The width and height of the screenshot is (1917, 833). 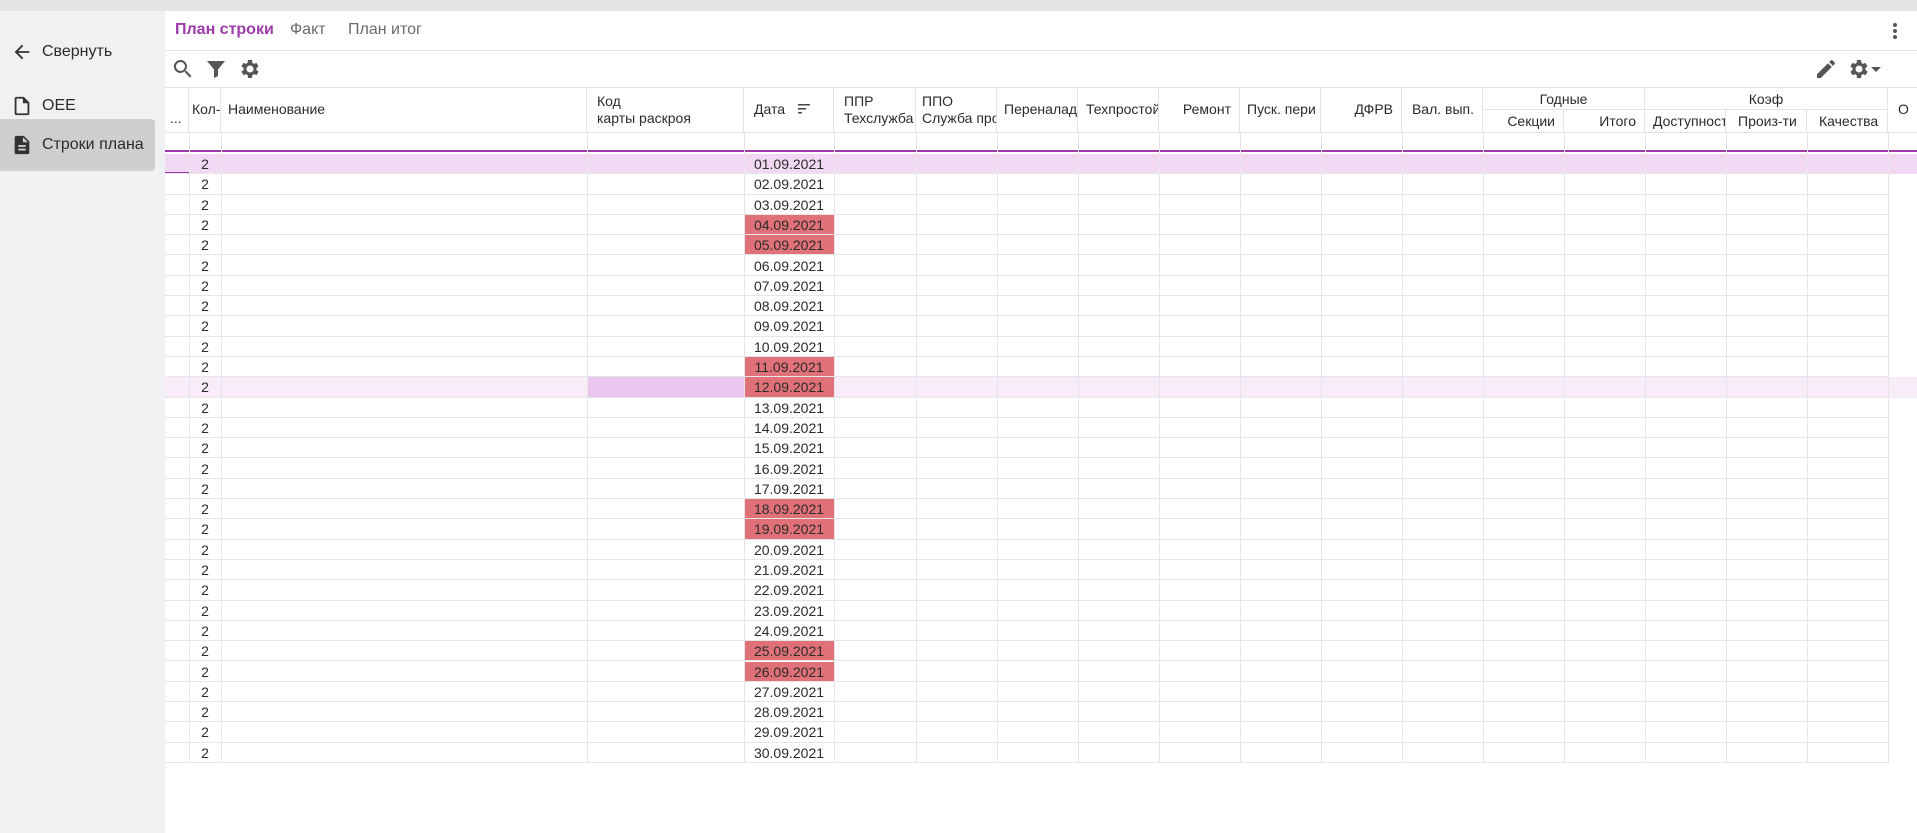 I want to click on column-header-coef-quality: Качества, so click(x=1847, y=121).